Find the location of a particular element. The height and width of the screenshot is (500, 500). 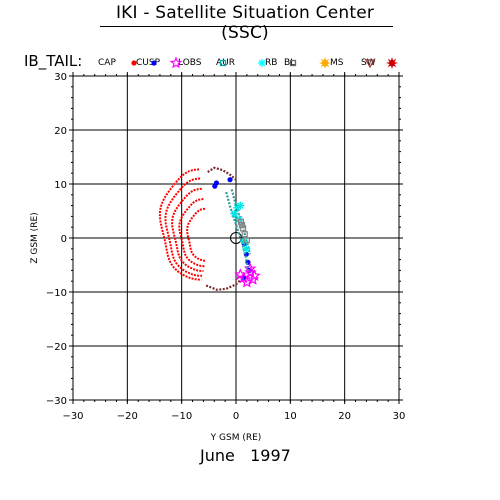

series-bl is located at coordinates (244, 231).